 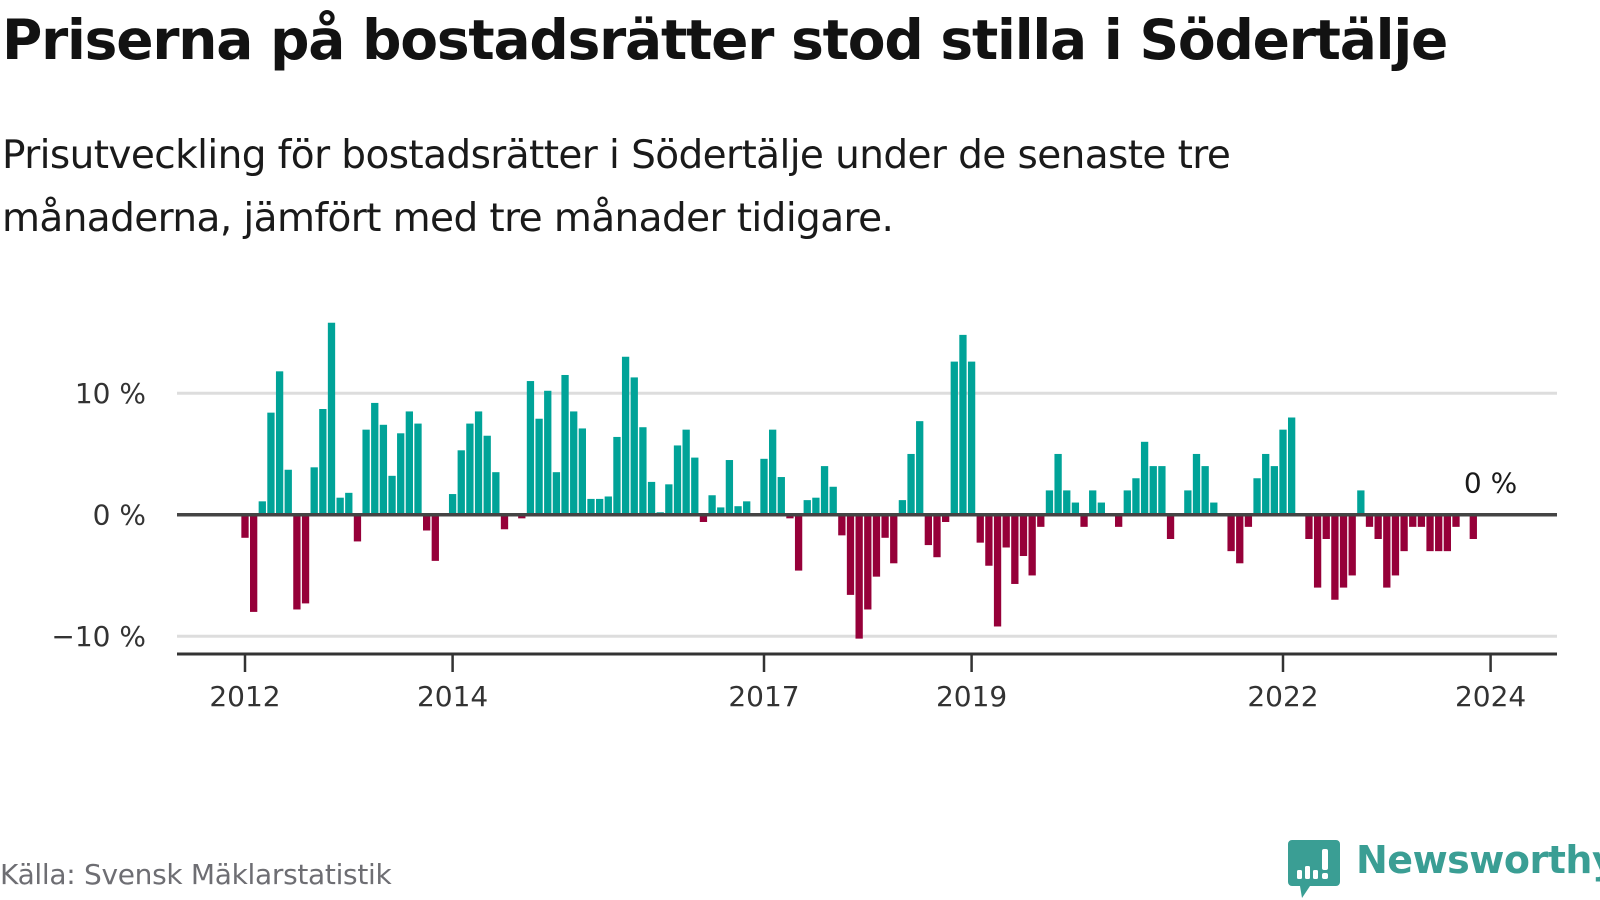 I want to click on x-tick-label: 2019, so click(x=971, y=696).